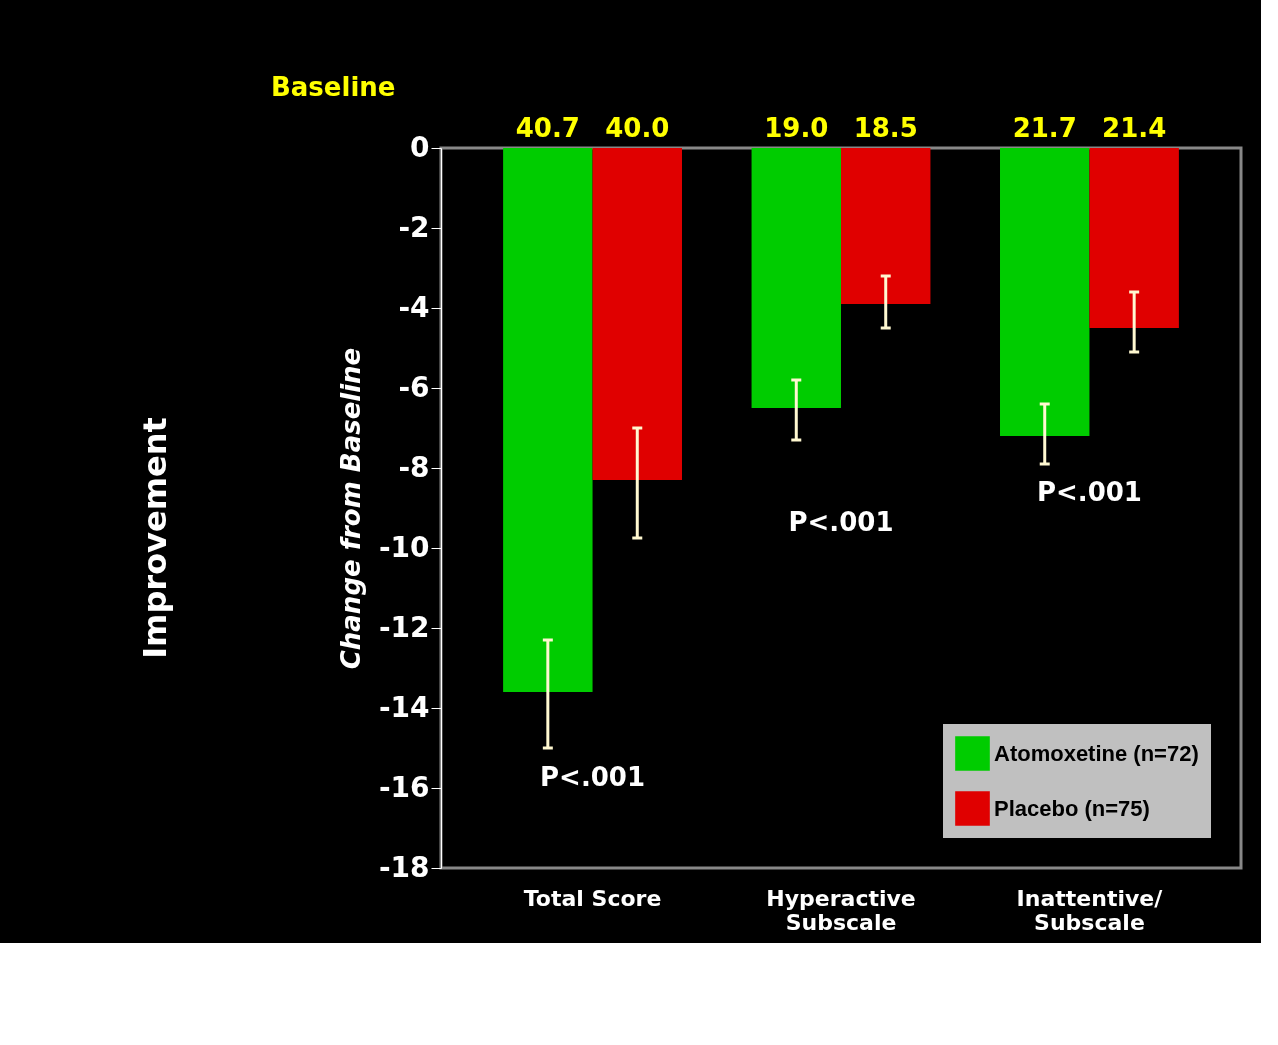 The image size is (1278, 1045). What do you see at coordinates (1072, 808) in the screenshot?
I see `legend-label: Placebo (n=75)` at bounding box center [1072, 808].